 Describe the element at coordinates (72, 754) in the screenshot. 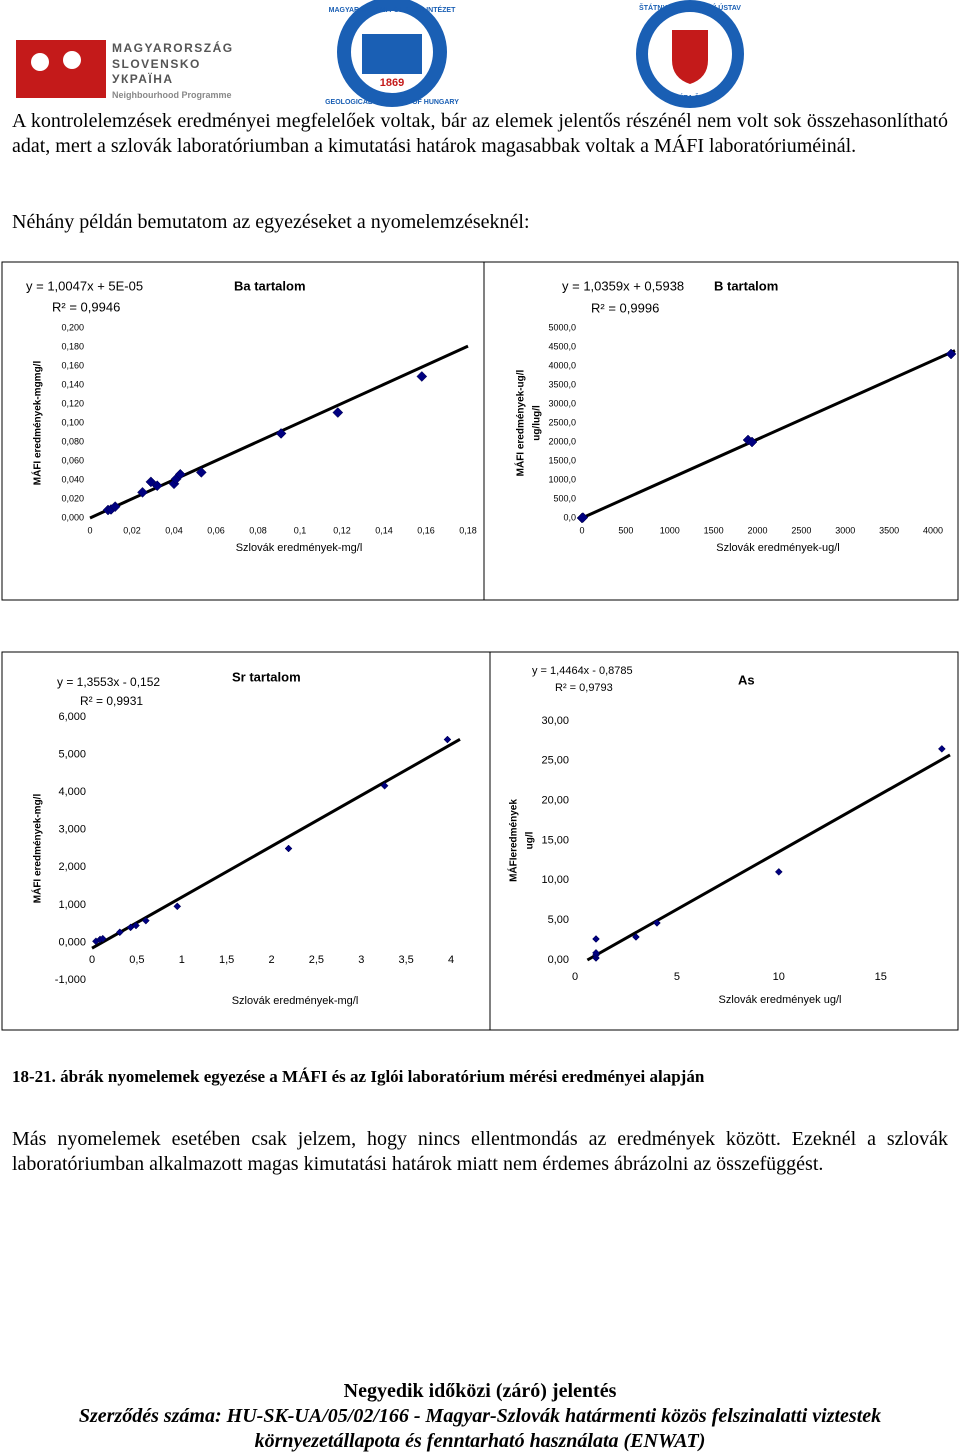

I see `y-tick-label: 5,000` at that location.